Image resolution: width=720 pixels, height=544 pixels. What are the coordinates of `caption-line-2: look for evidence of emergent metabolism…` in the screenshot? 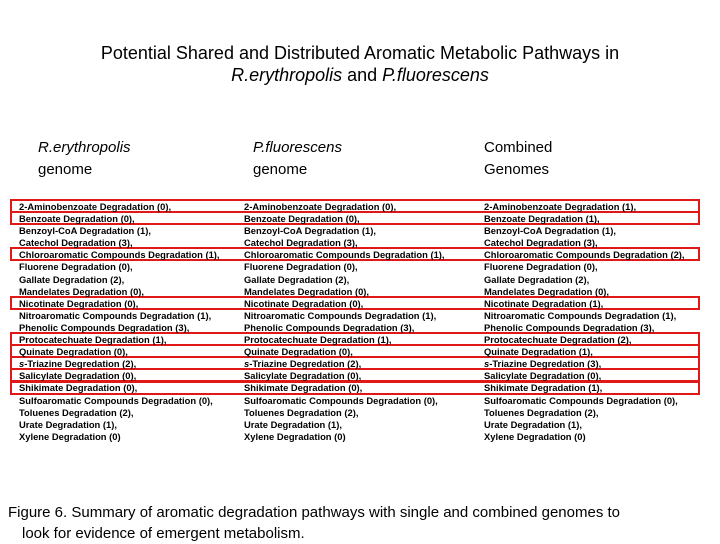 It's located at (163, 533).